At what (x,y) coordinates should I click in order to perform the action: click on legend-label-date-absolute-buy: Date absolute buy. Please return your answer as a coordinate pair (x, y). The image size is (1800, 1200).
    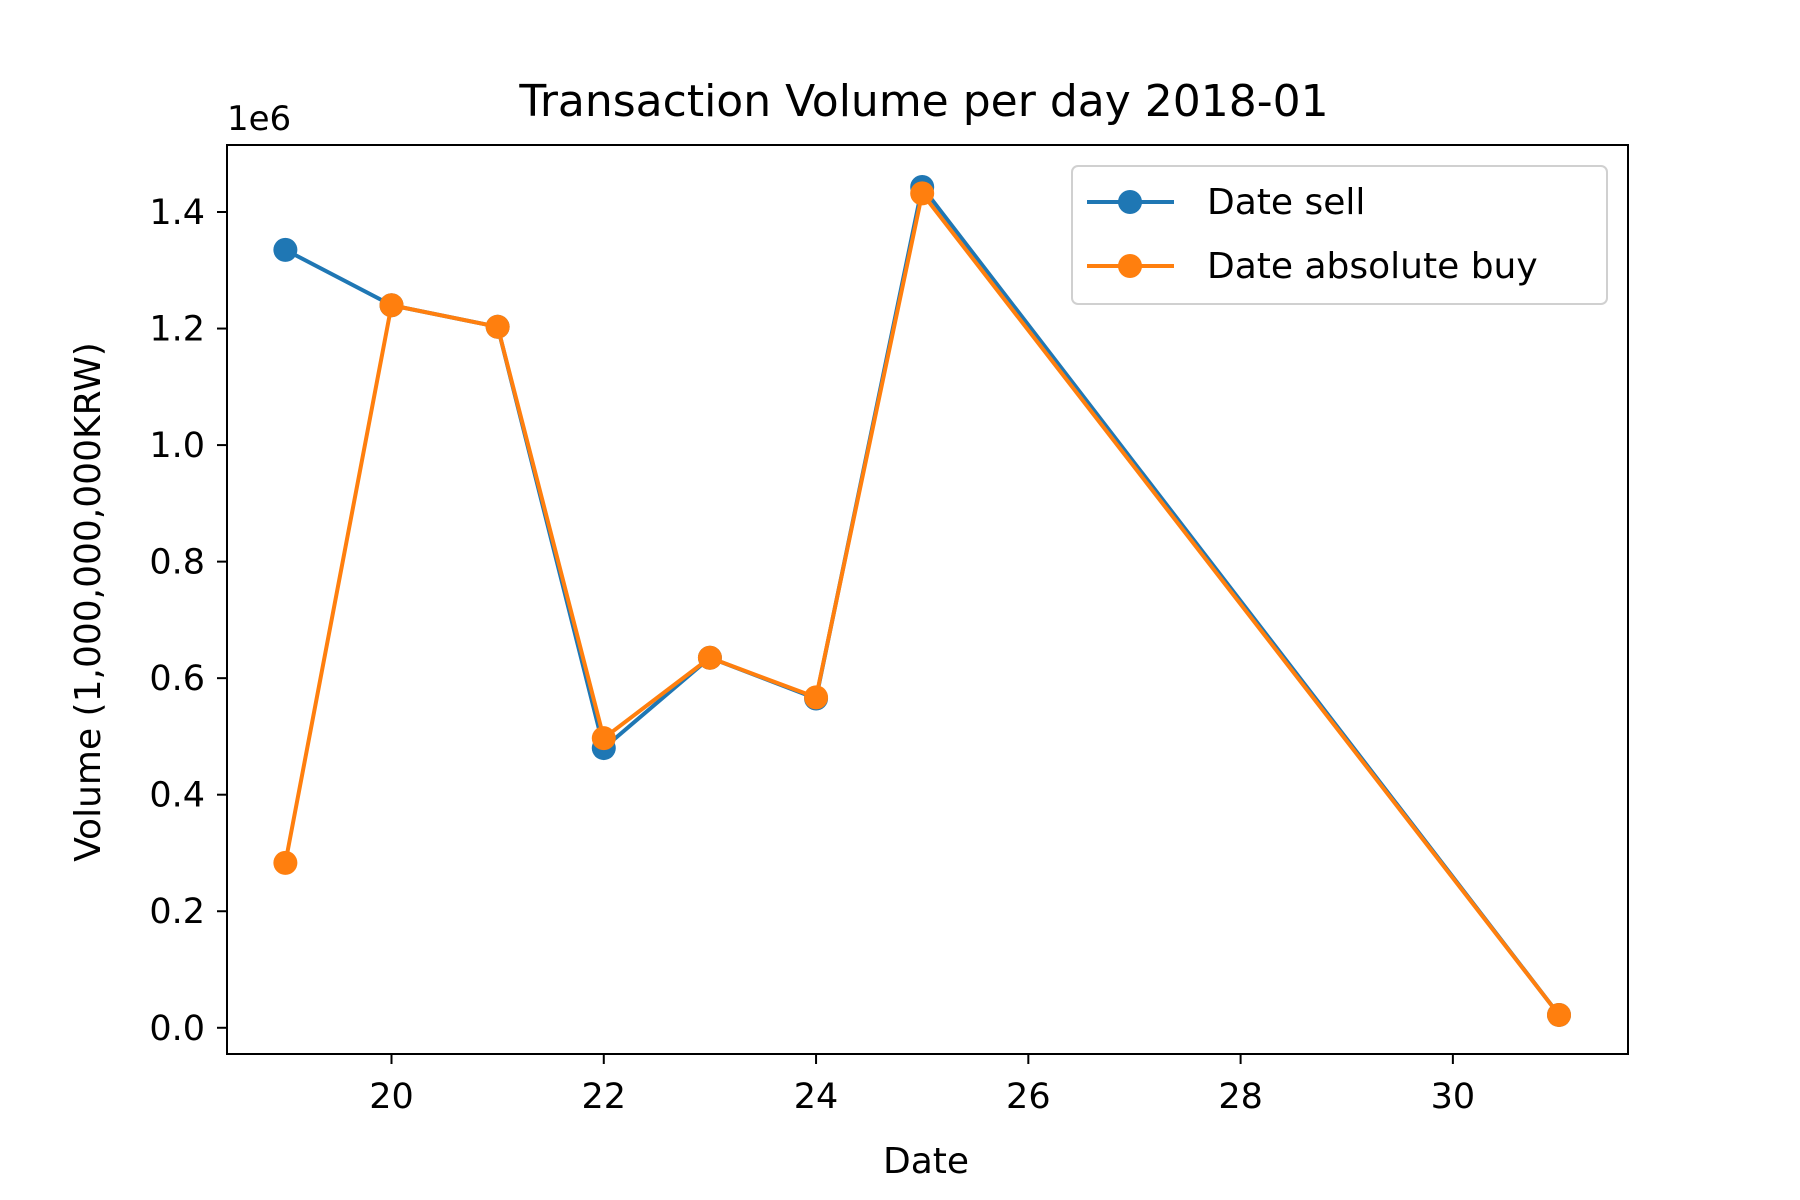
    Looking at the image, I should click on (1372, 266).